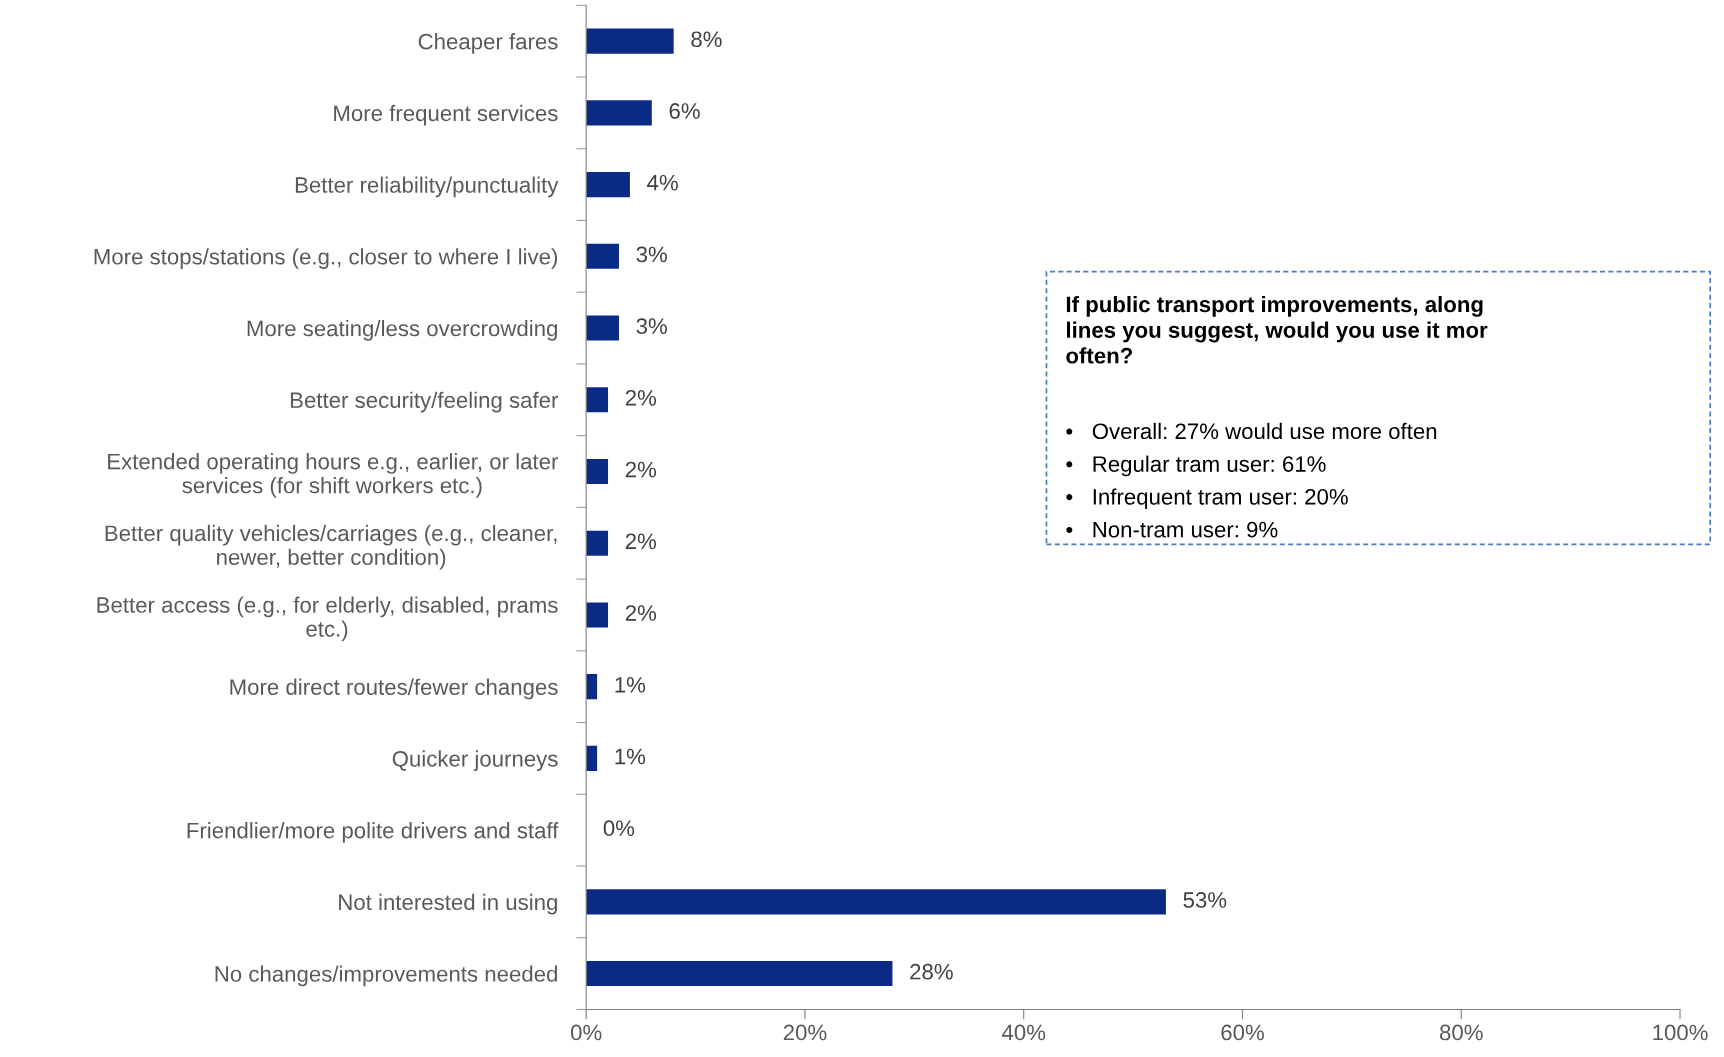  Describe the element at coordinates (427, 187) in the screenshot. I see `y-tick-label: Better reliability/punctuality` at that location.